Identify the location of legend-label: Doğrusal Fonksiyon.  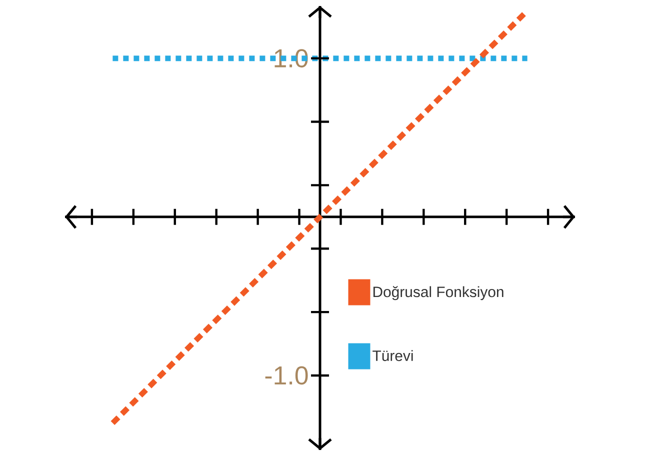
(438, 293).